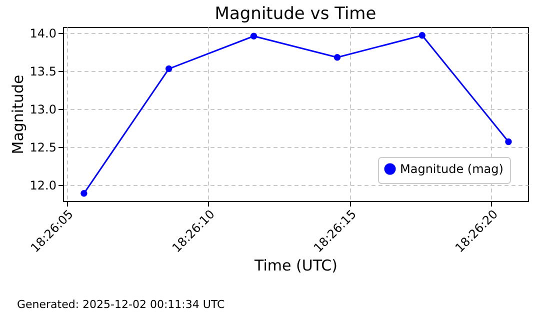 The width and height of the screenshot is (560, 314). Describe the element at coordinates (43, 33) in the screenshot. I see `y-tick-label: 14.0` at that location.